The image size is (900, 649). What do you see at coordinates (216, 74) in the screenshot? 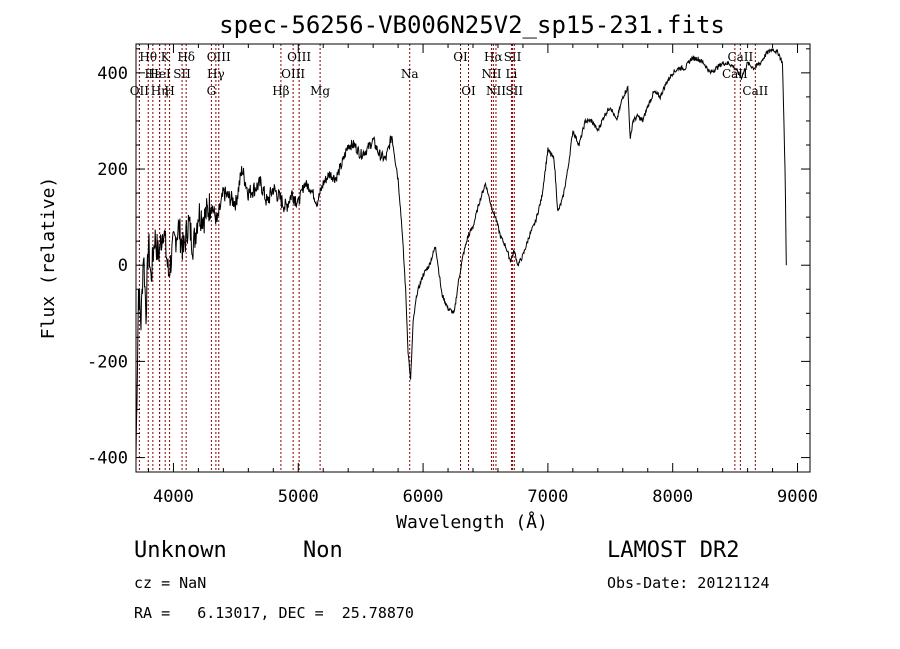
I see `spectral-line-label: Hγ` at bounding box center [216, 74].